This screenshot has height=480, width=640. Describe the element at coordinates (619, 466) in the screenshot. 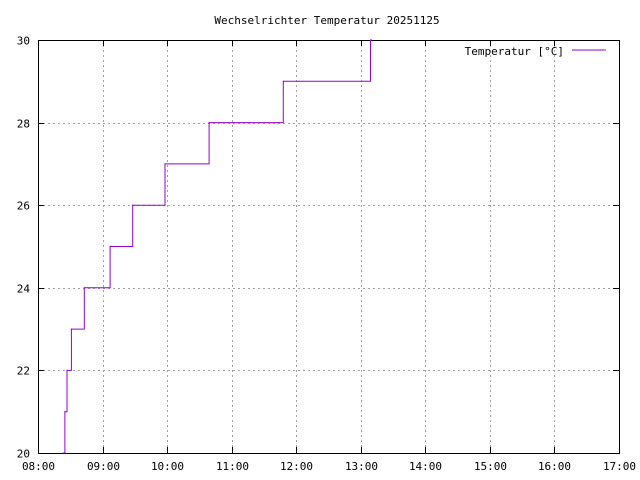

I see `x-tick-label: 17:00` at that location.